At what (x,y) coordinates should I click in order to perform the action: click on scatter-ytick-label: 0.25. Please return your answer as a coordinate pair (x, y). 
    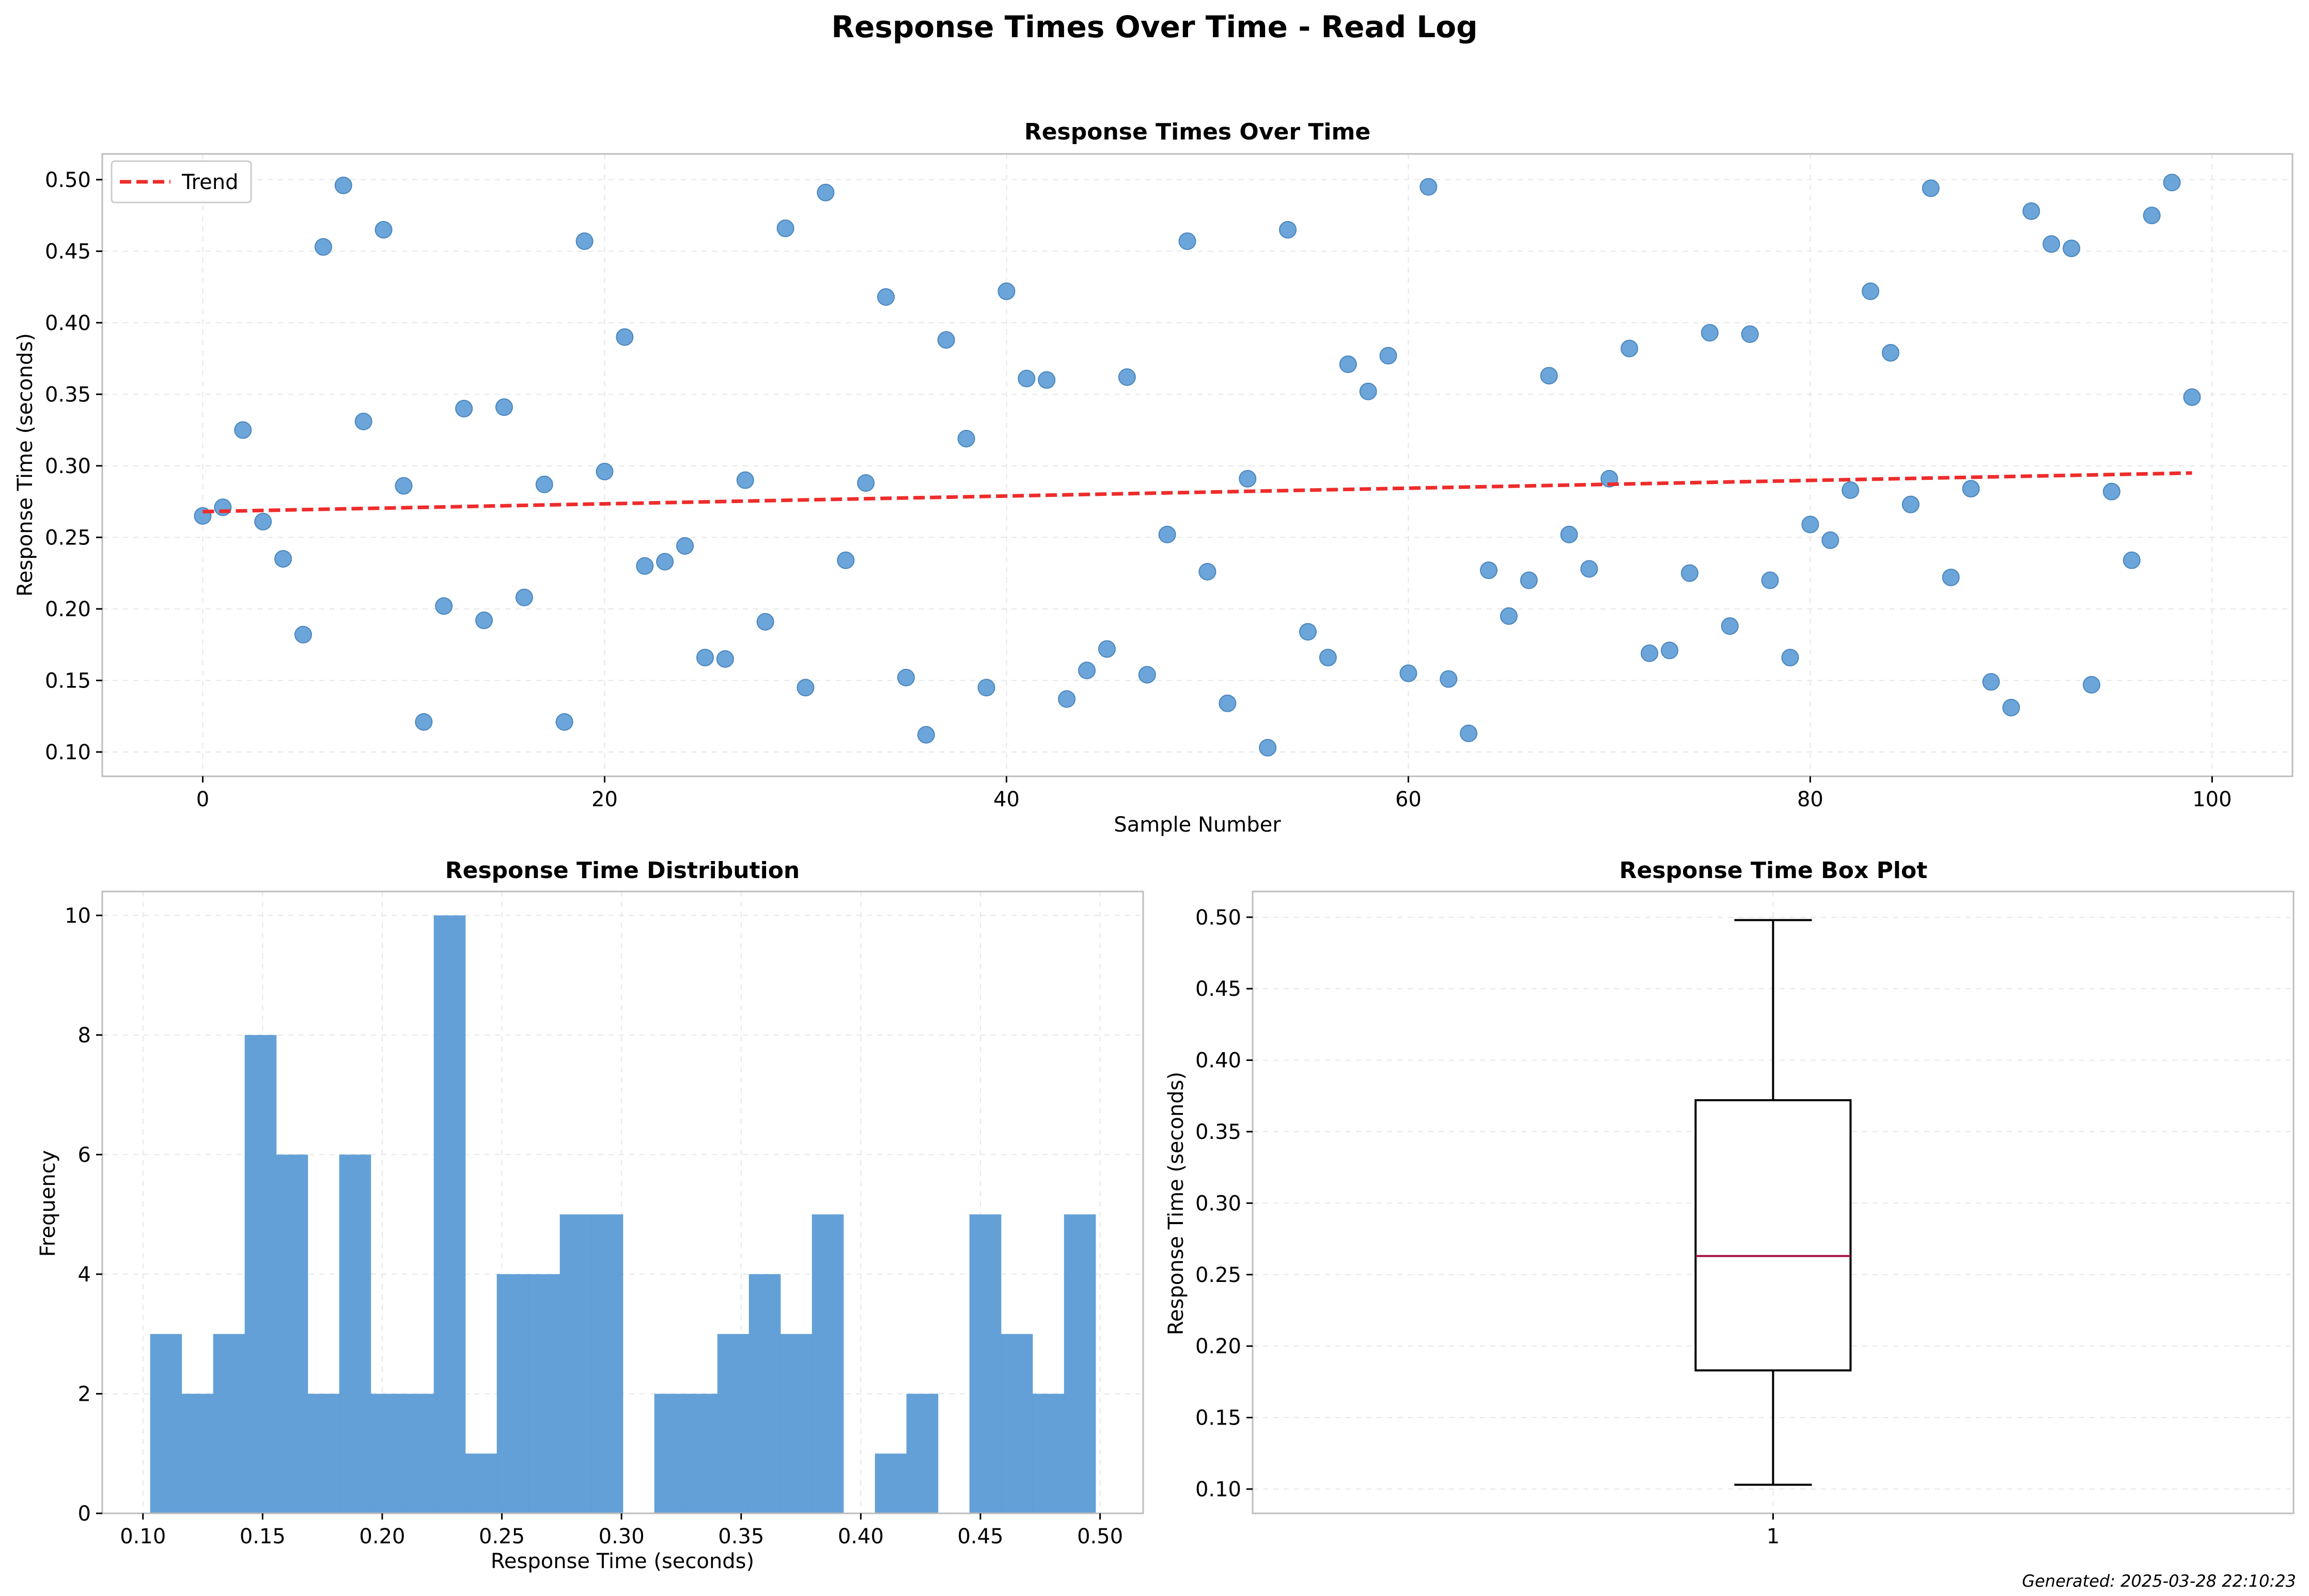
    Looking at the image, I should click on (68, 538).